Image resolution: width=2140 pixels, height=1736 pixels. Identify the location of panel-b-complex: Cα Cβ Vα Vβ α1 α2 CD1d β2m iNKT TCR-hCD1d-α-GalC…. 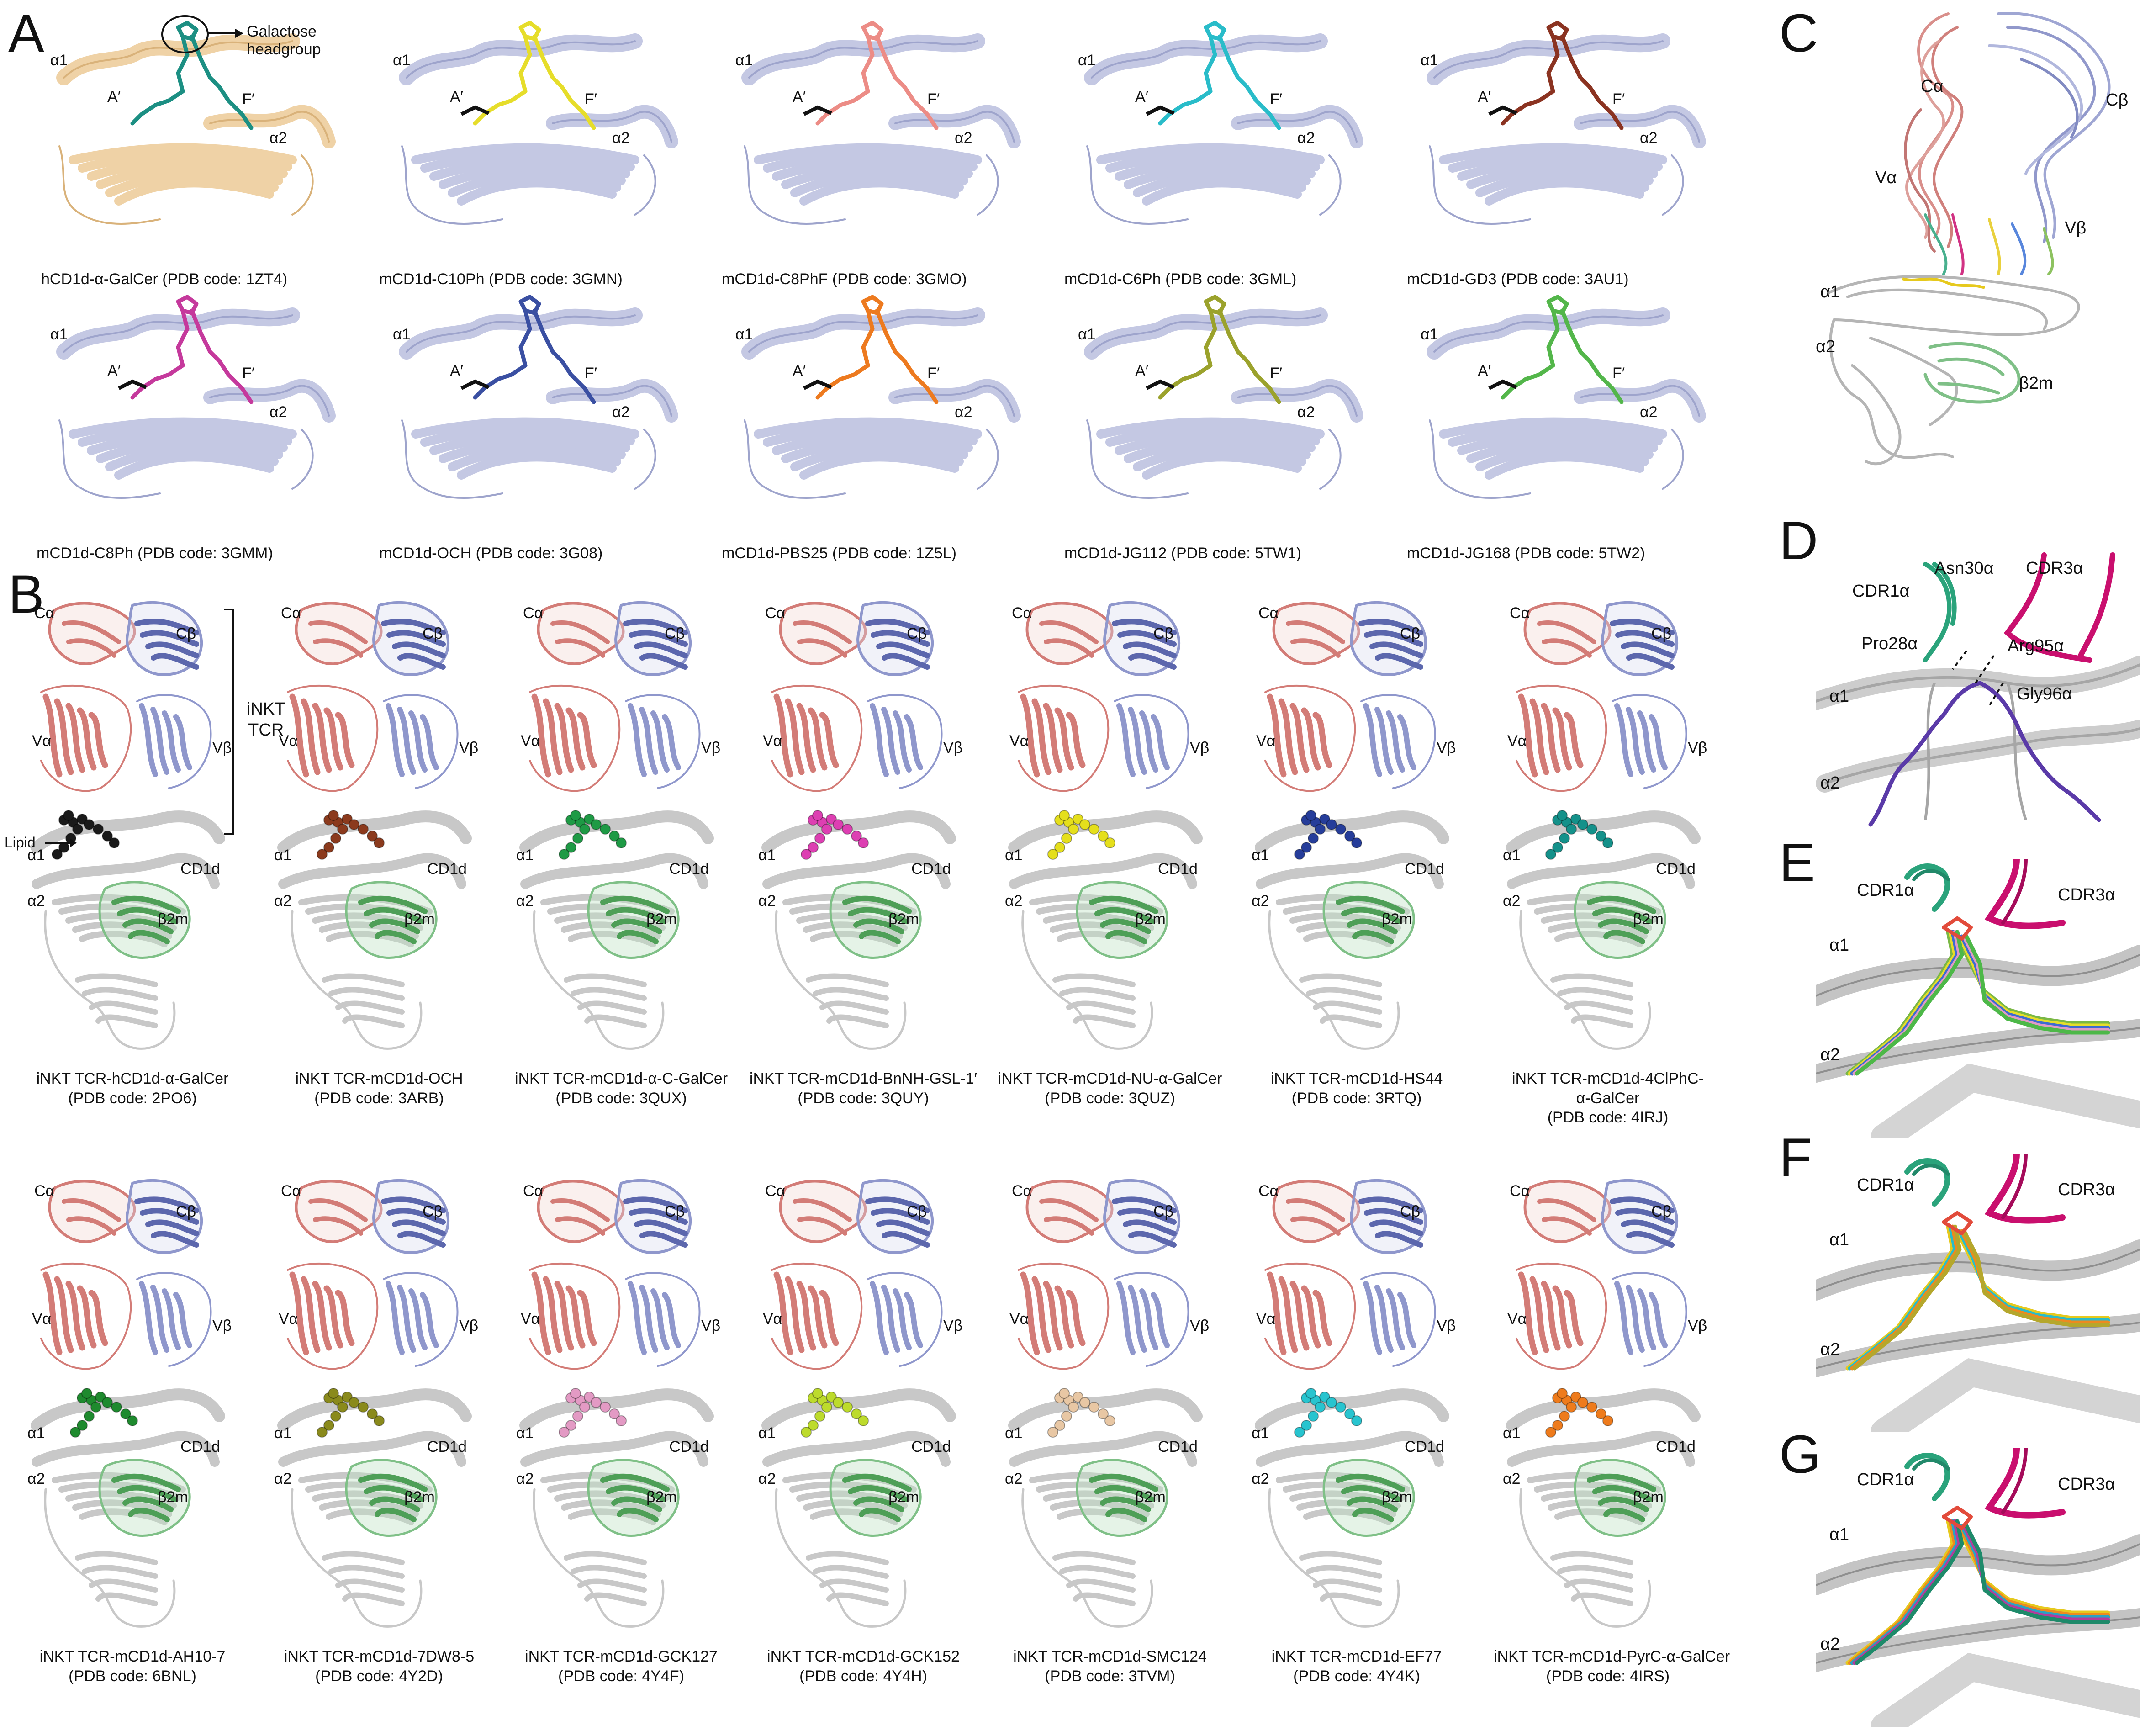
(141, 875).